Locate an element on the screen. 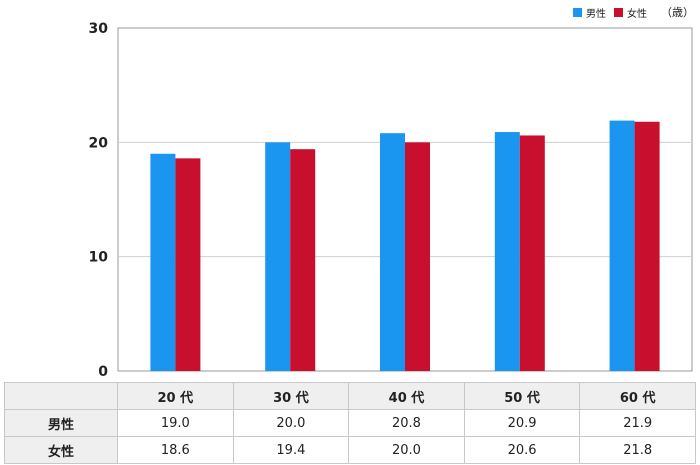  y-tick-label: 30 is located at coordinates (99, 29).